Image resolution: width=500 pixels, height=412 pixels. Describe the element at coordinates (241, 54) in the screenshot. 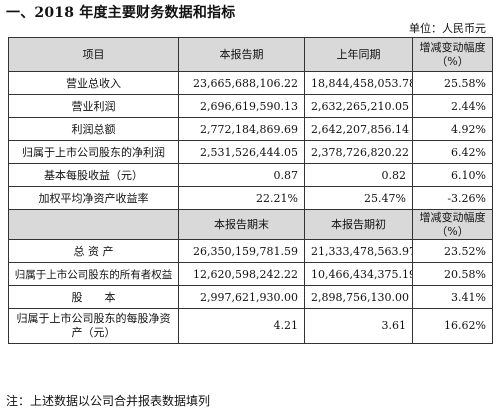

I see `header-current-period: 本报告期` at that location.